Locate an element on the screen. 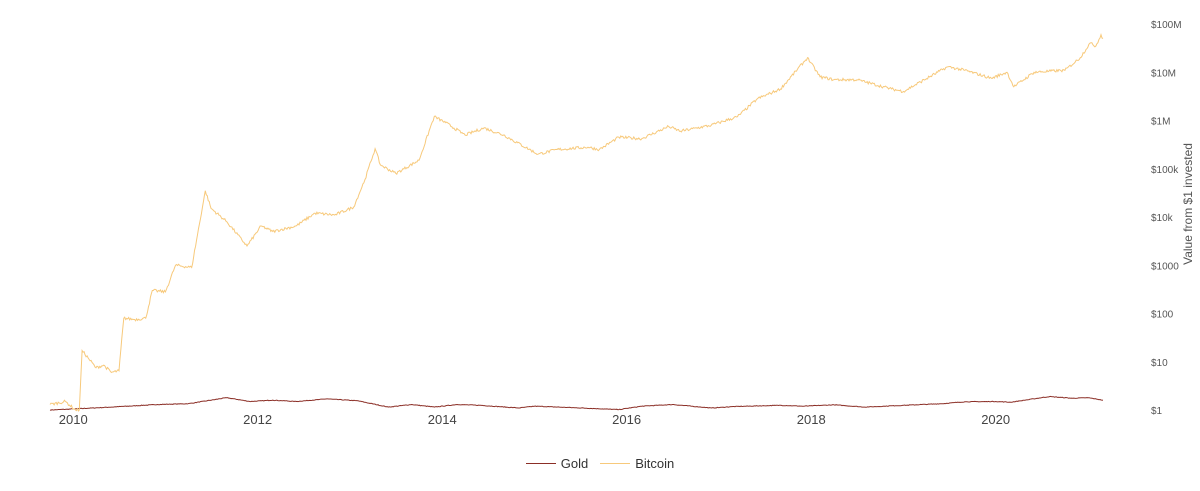 The image size is (1200, 491). y-tick-label: $1M is located at coordinates (1160, 122).